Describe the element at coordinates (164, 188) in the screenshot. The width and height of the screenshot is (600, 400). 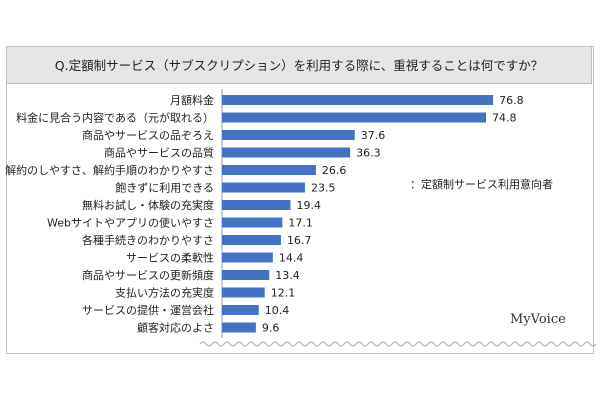
I see `category-label: 飽きずに利用できる` at that location.